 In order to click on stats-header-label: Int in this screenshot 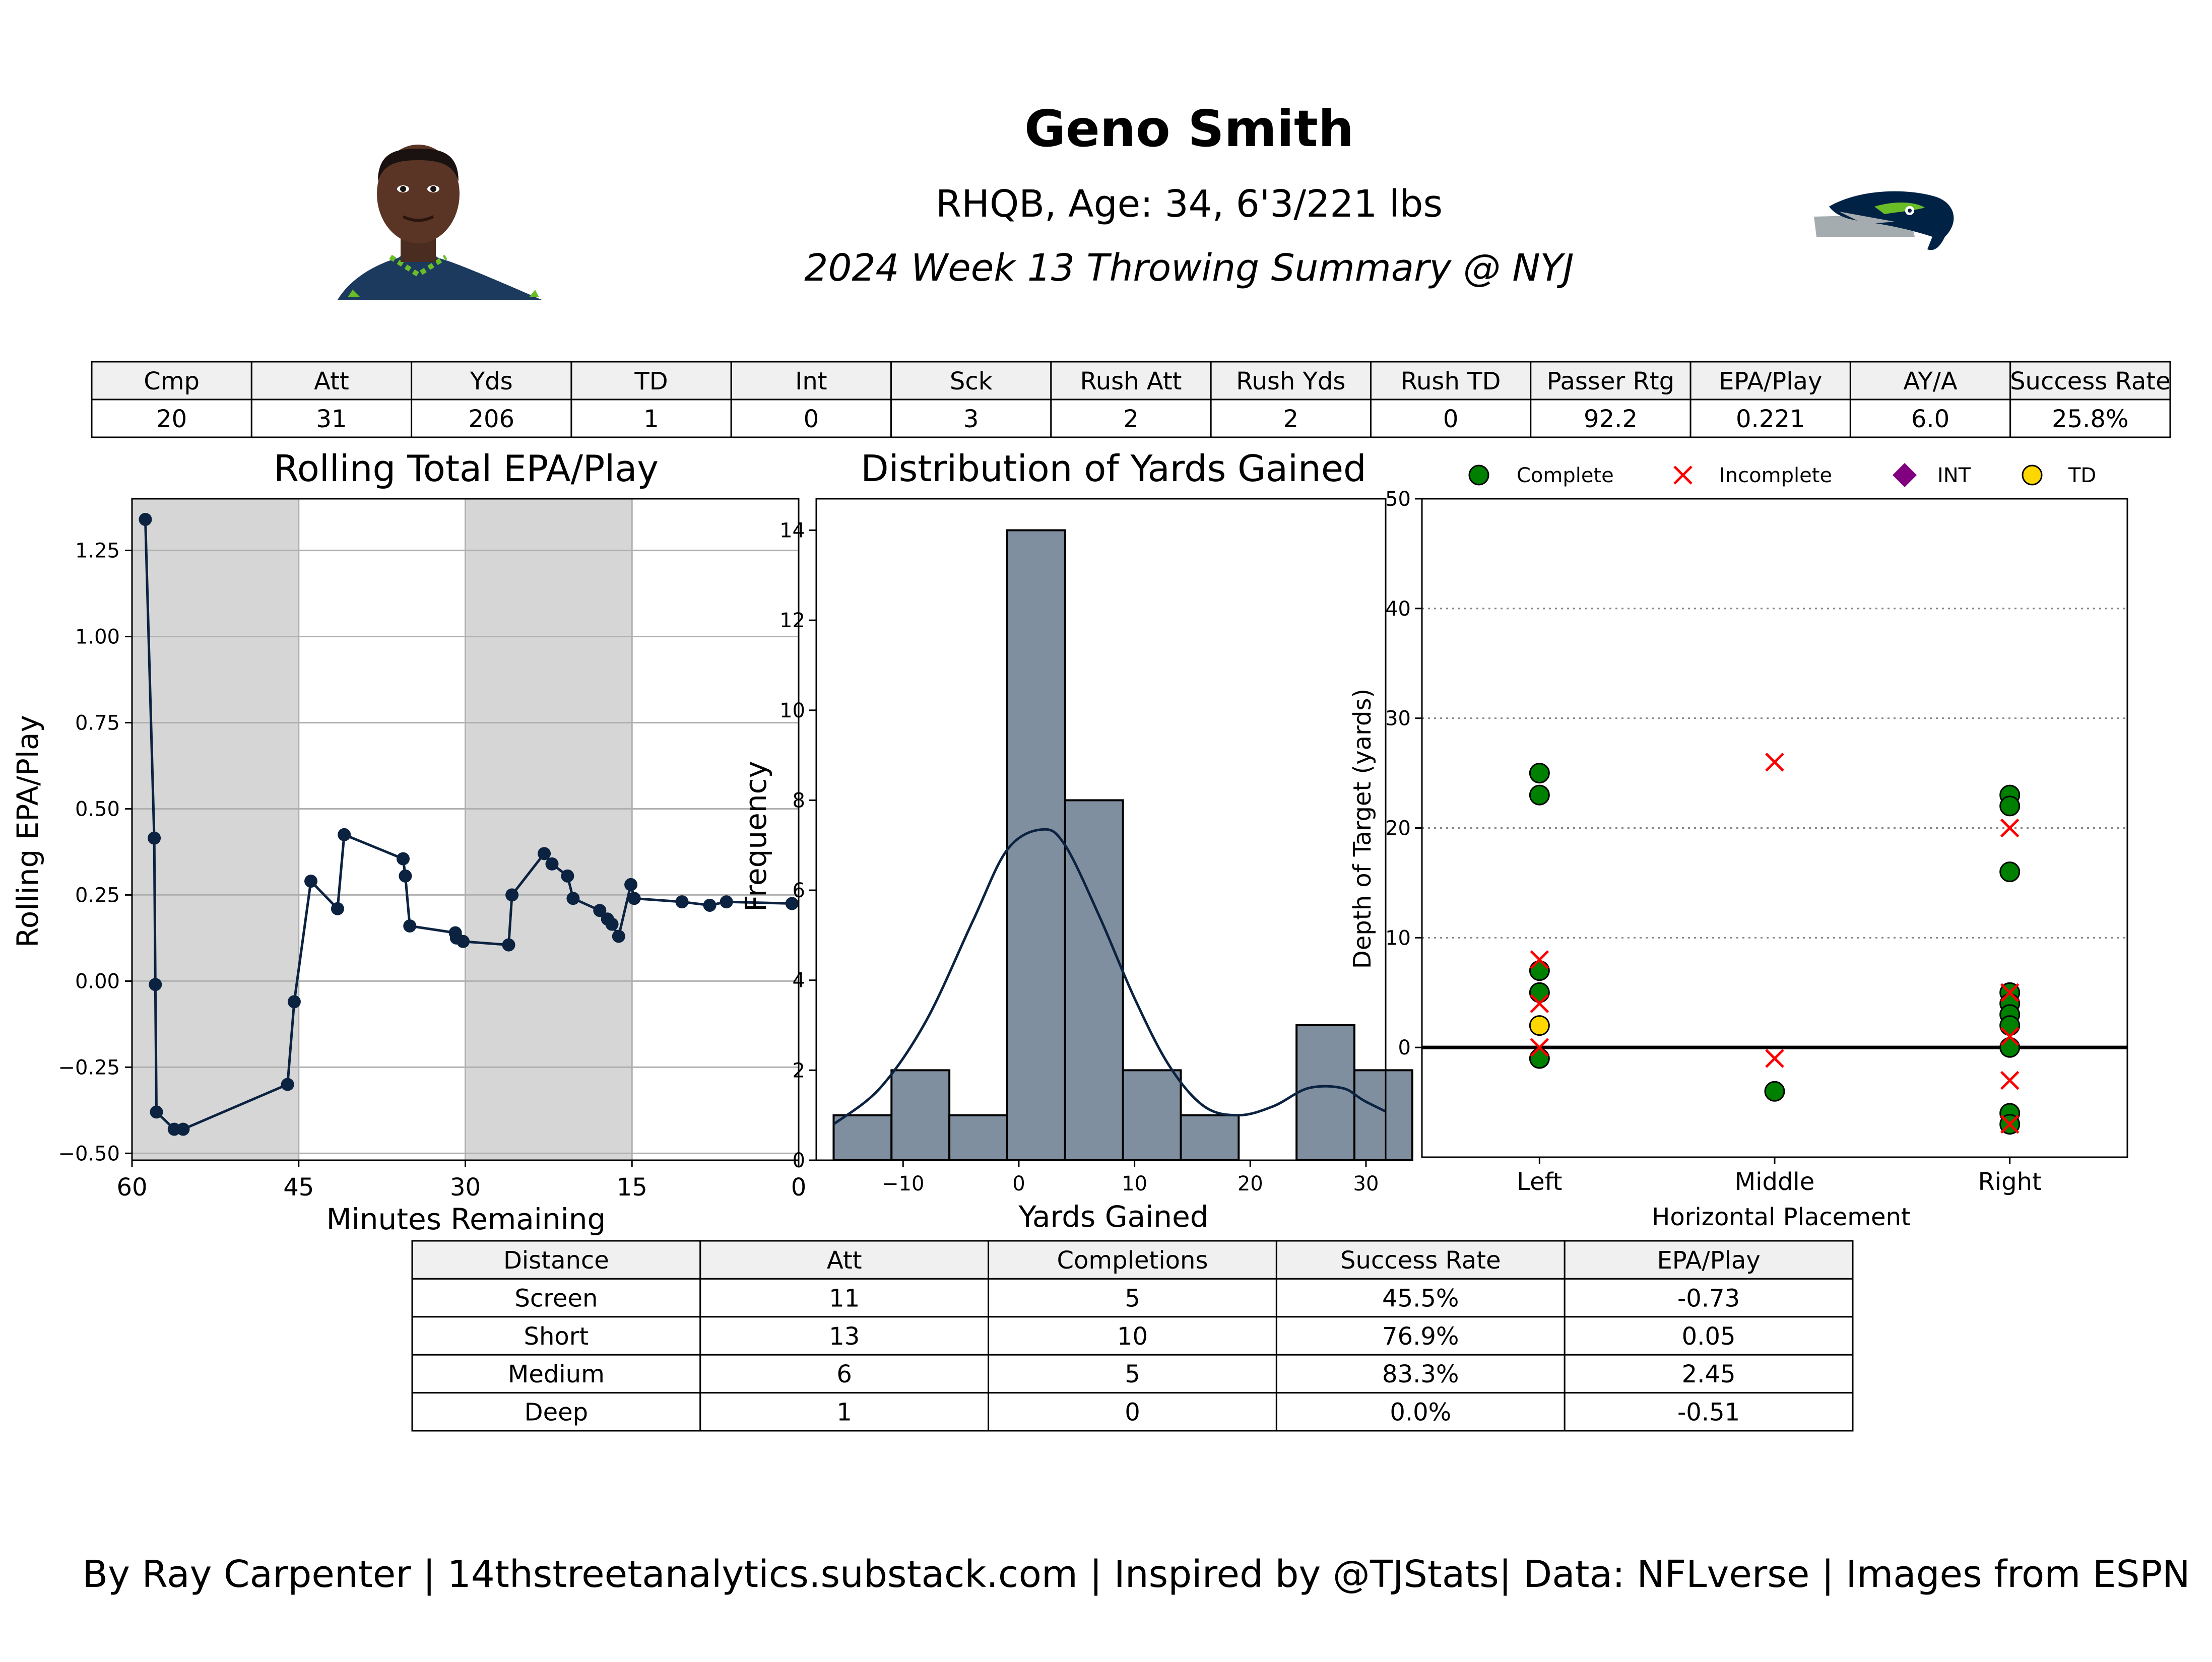, I will do `click(811, 381)`.